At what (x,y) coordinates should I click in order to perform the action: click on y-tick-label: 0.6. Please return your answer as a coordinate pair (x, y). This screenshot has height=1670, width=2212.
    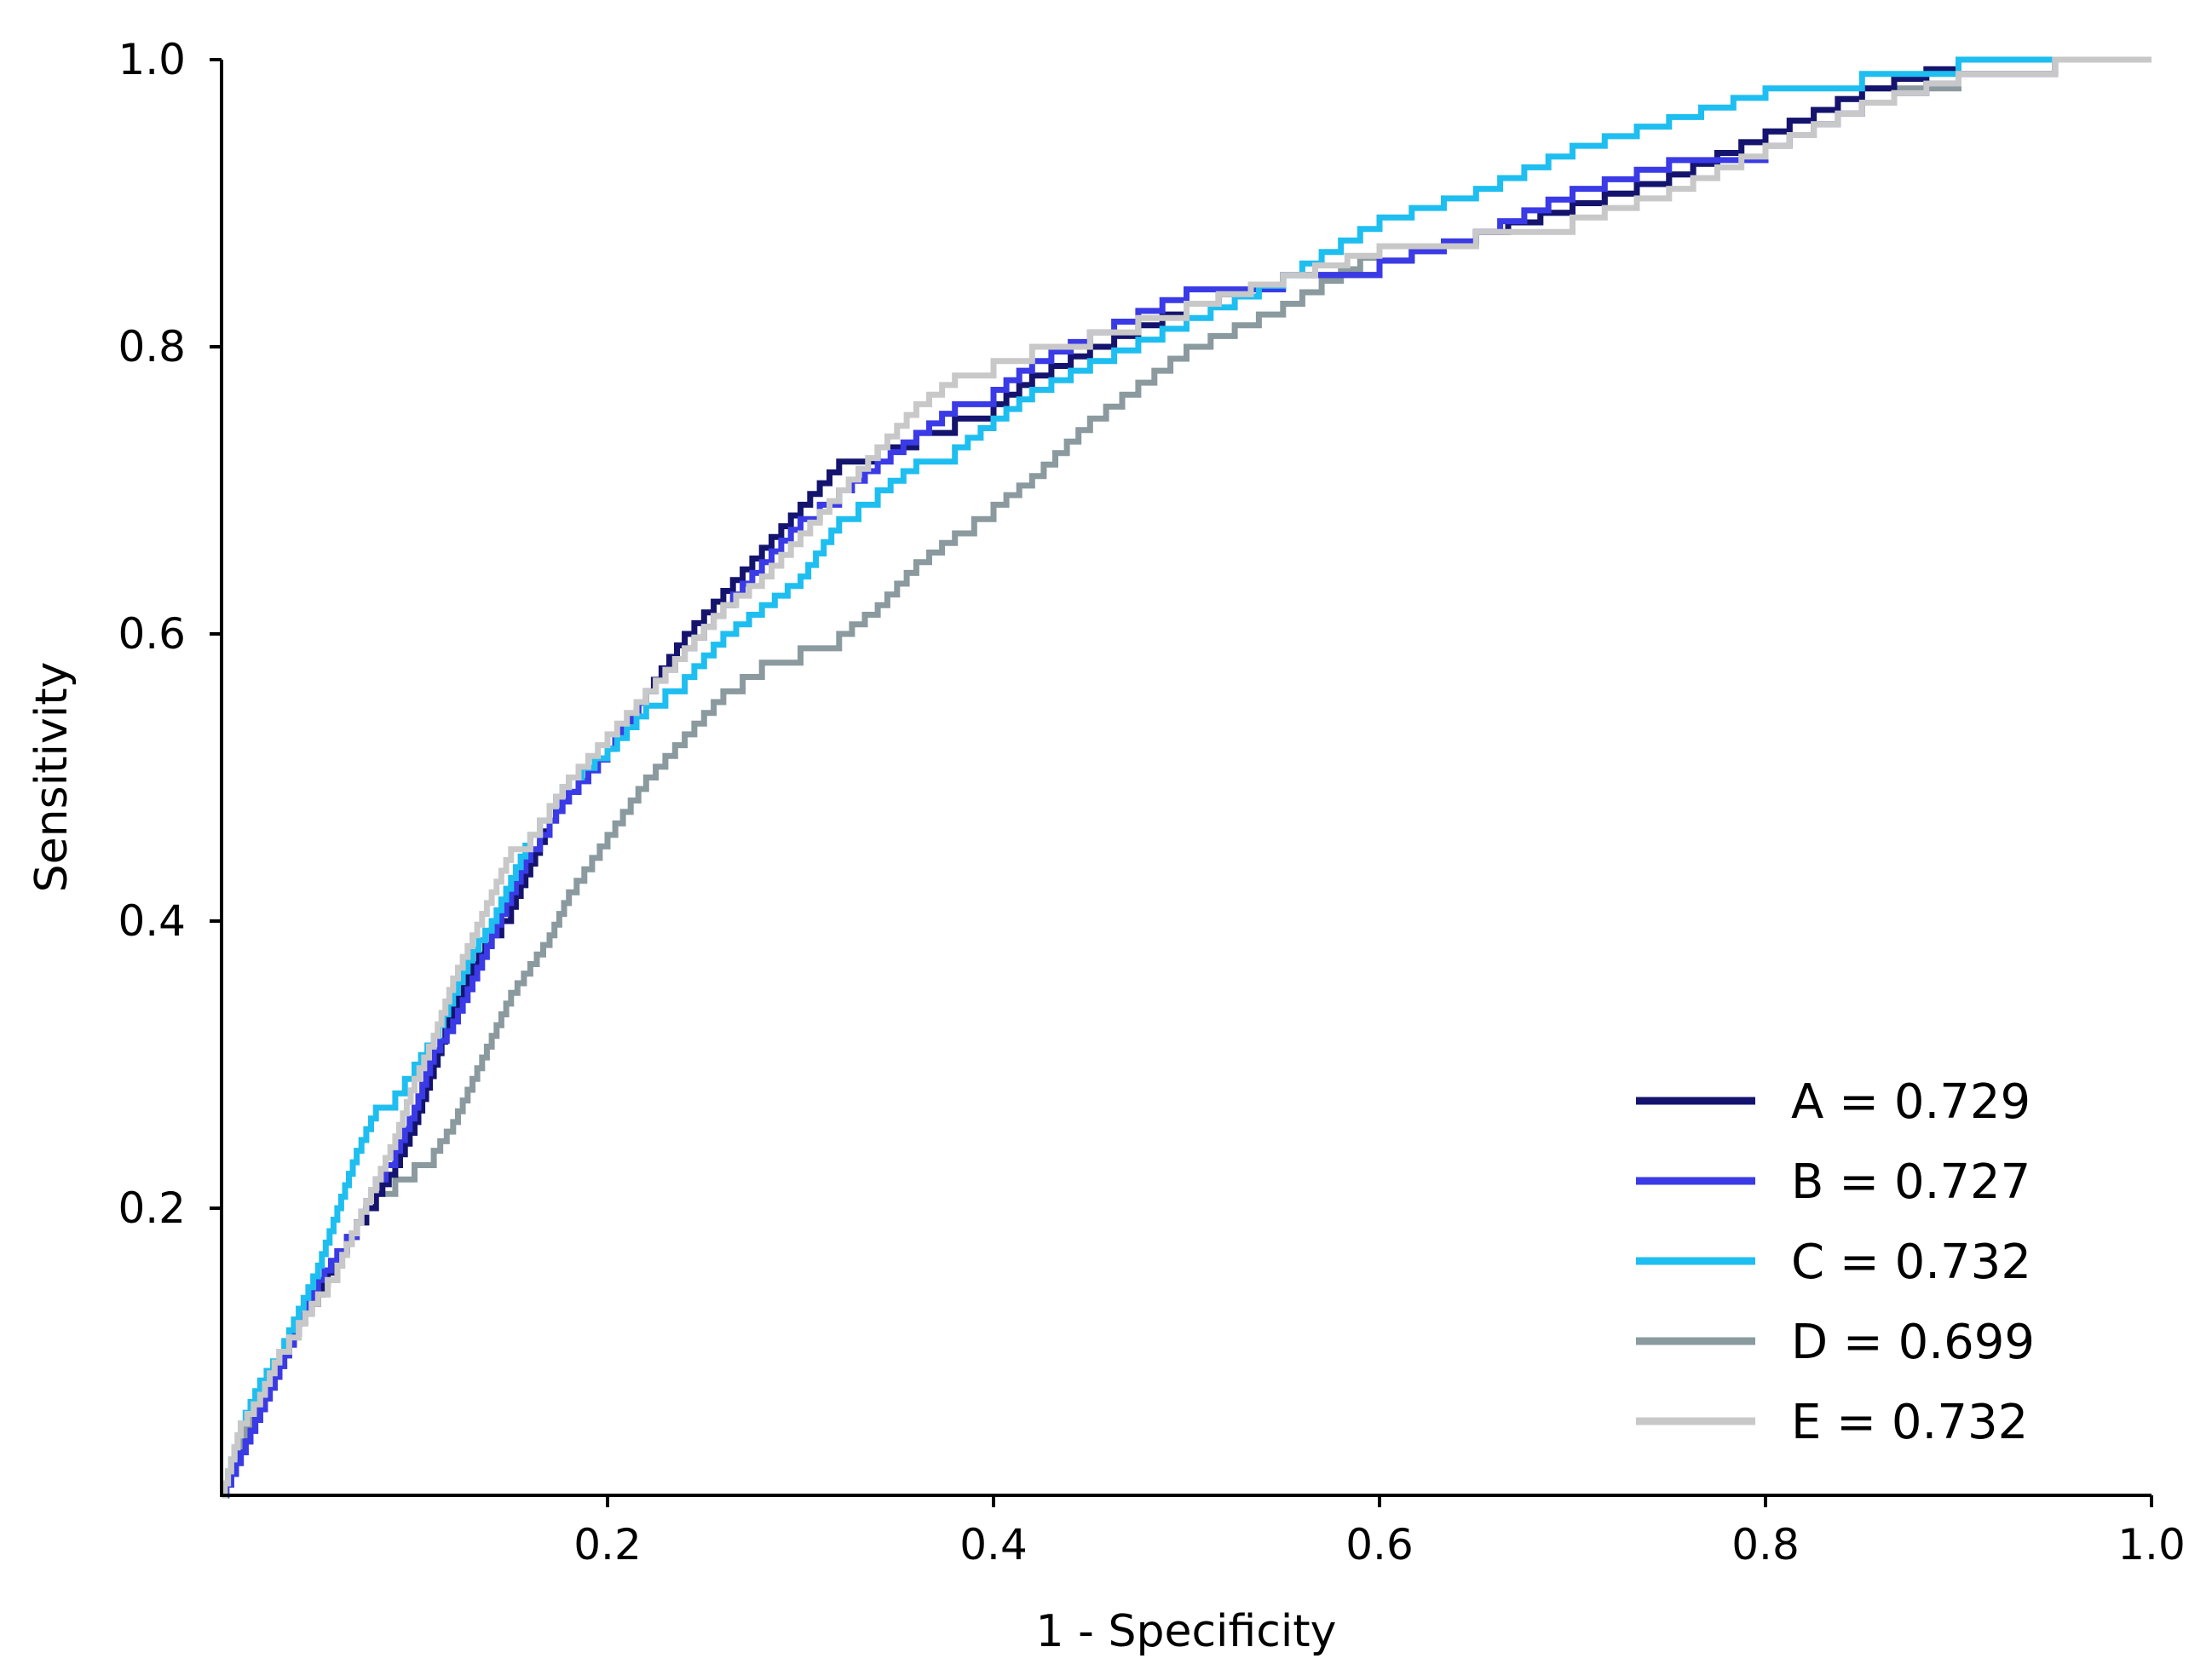
    Looking at the image, I should click on (152, 634).